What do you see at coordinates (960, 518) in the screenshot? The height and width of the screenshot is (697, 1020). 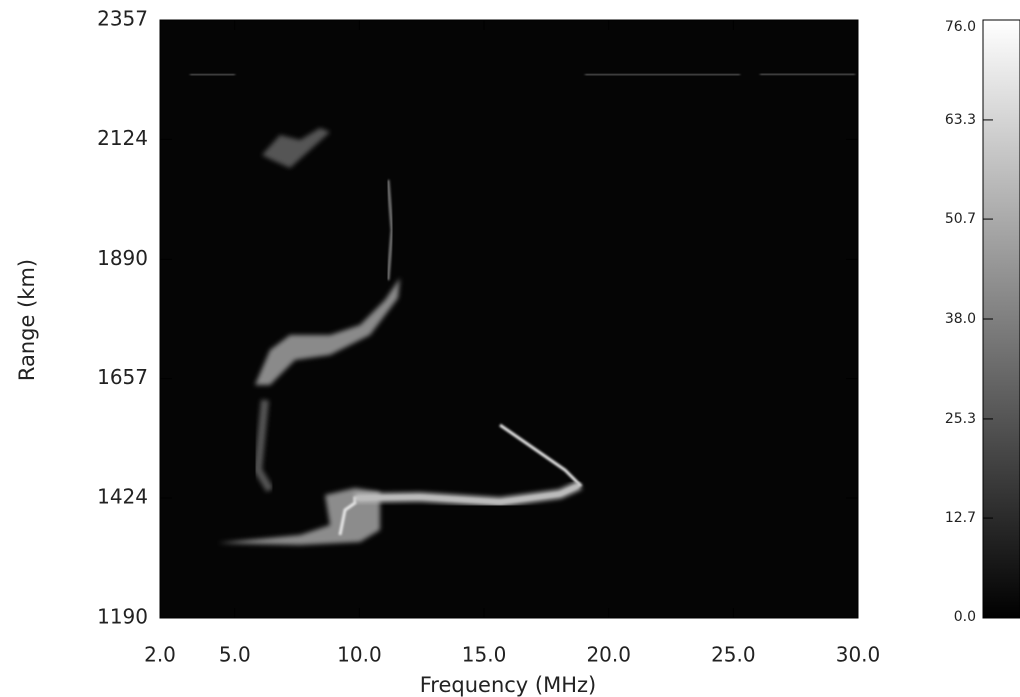 I see `colorbar-tick-label: 12.7` at bounding box center [960, 518].